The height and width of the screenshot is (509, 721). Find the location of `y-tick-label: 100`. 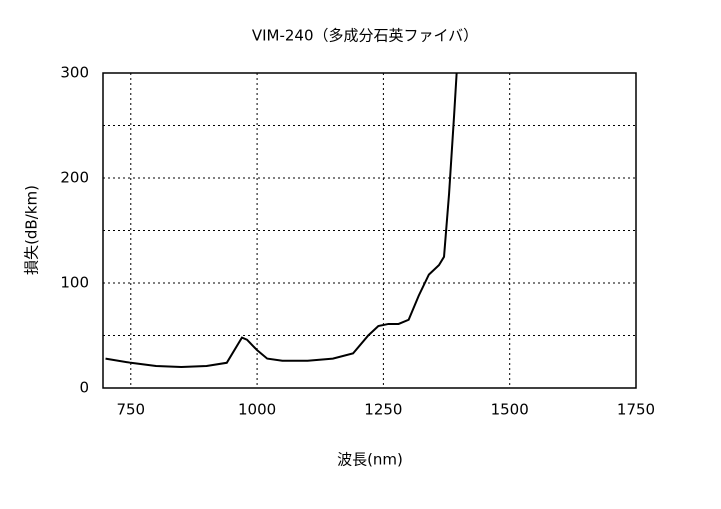

y-tick-label: 100 is located at coordinates (74, 283).